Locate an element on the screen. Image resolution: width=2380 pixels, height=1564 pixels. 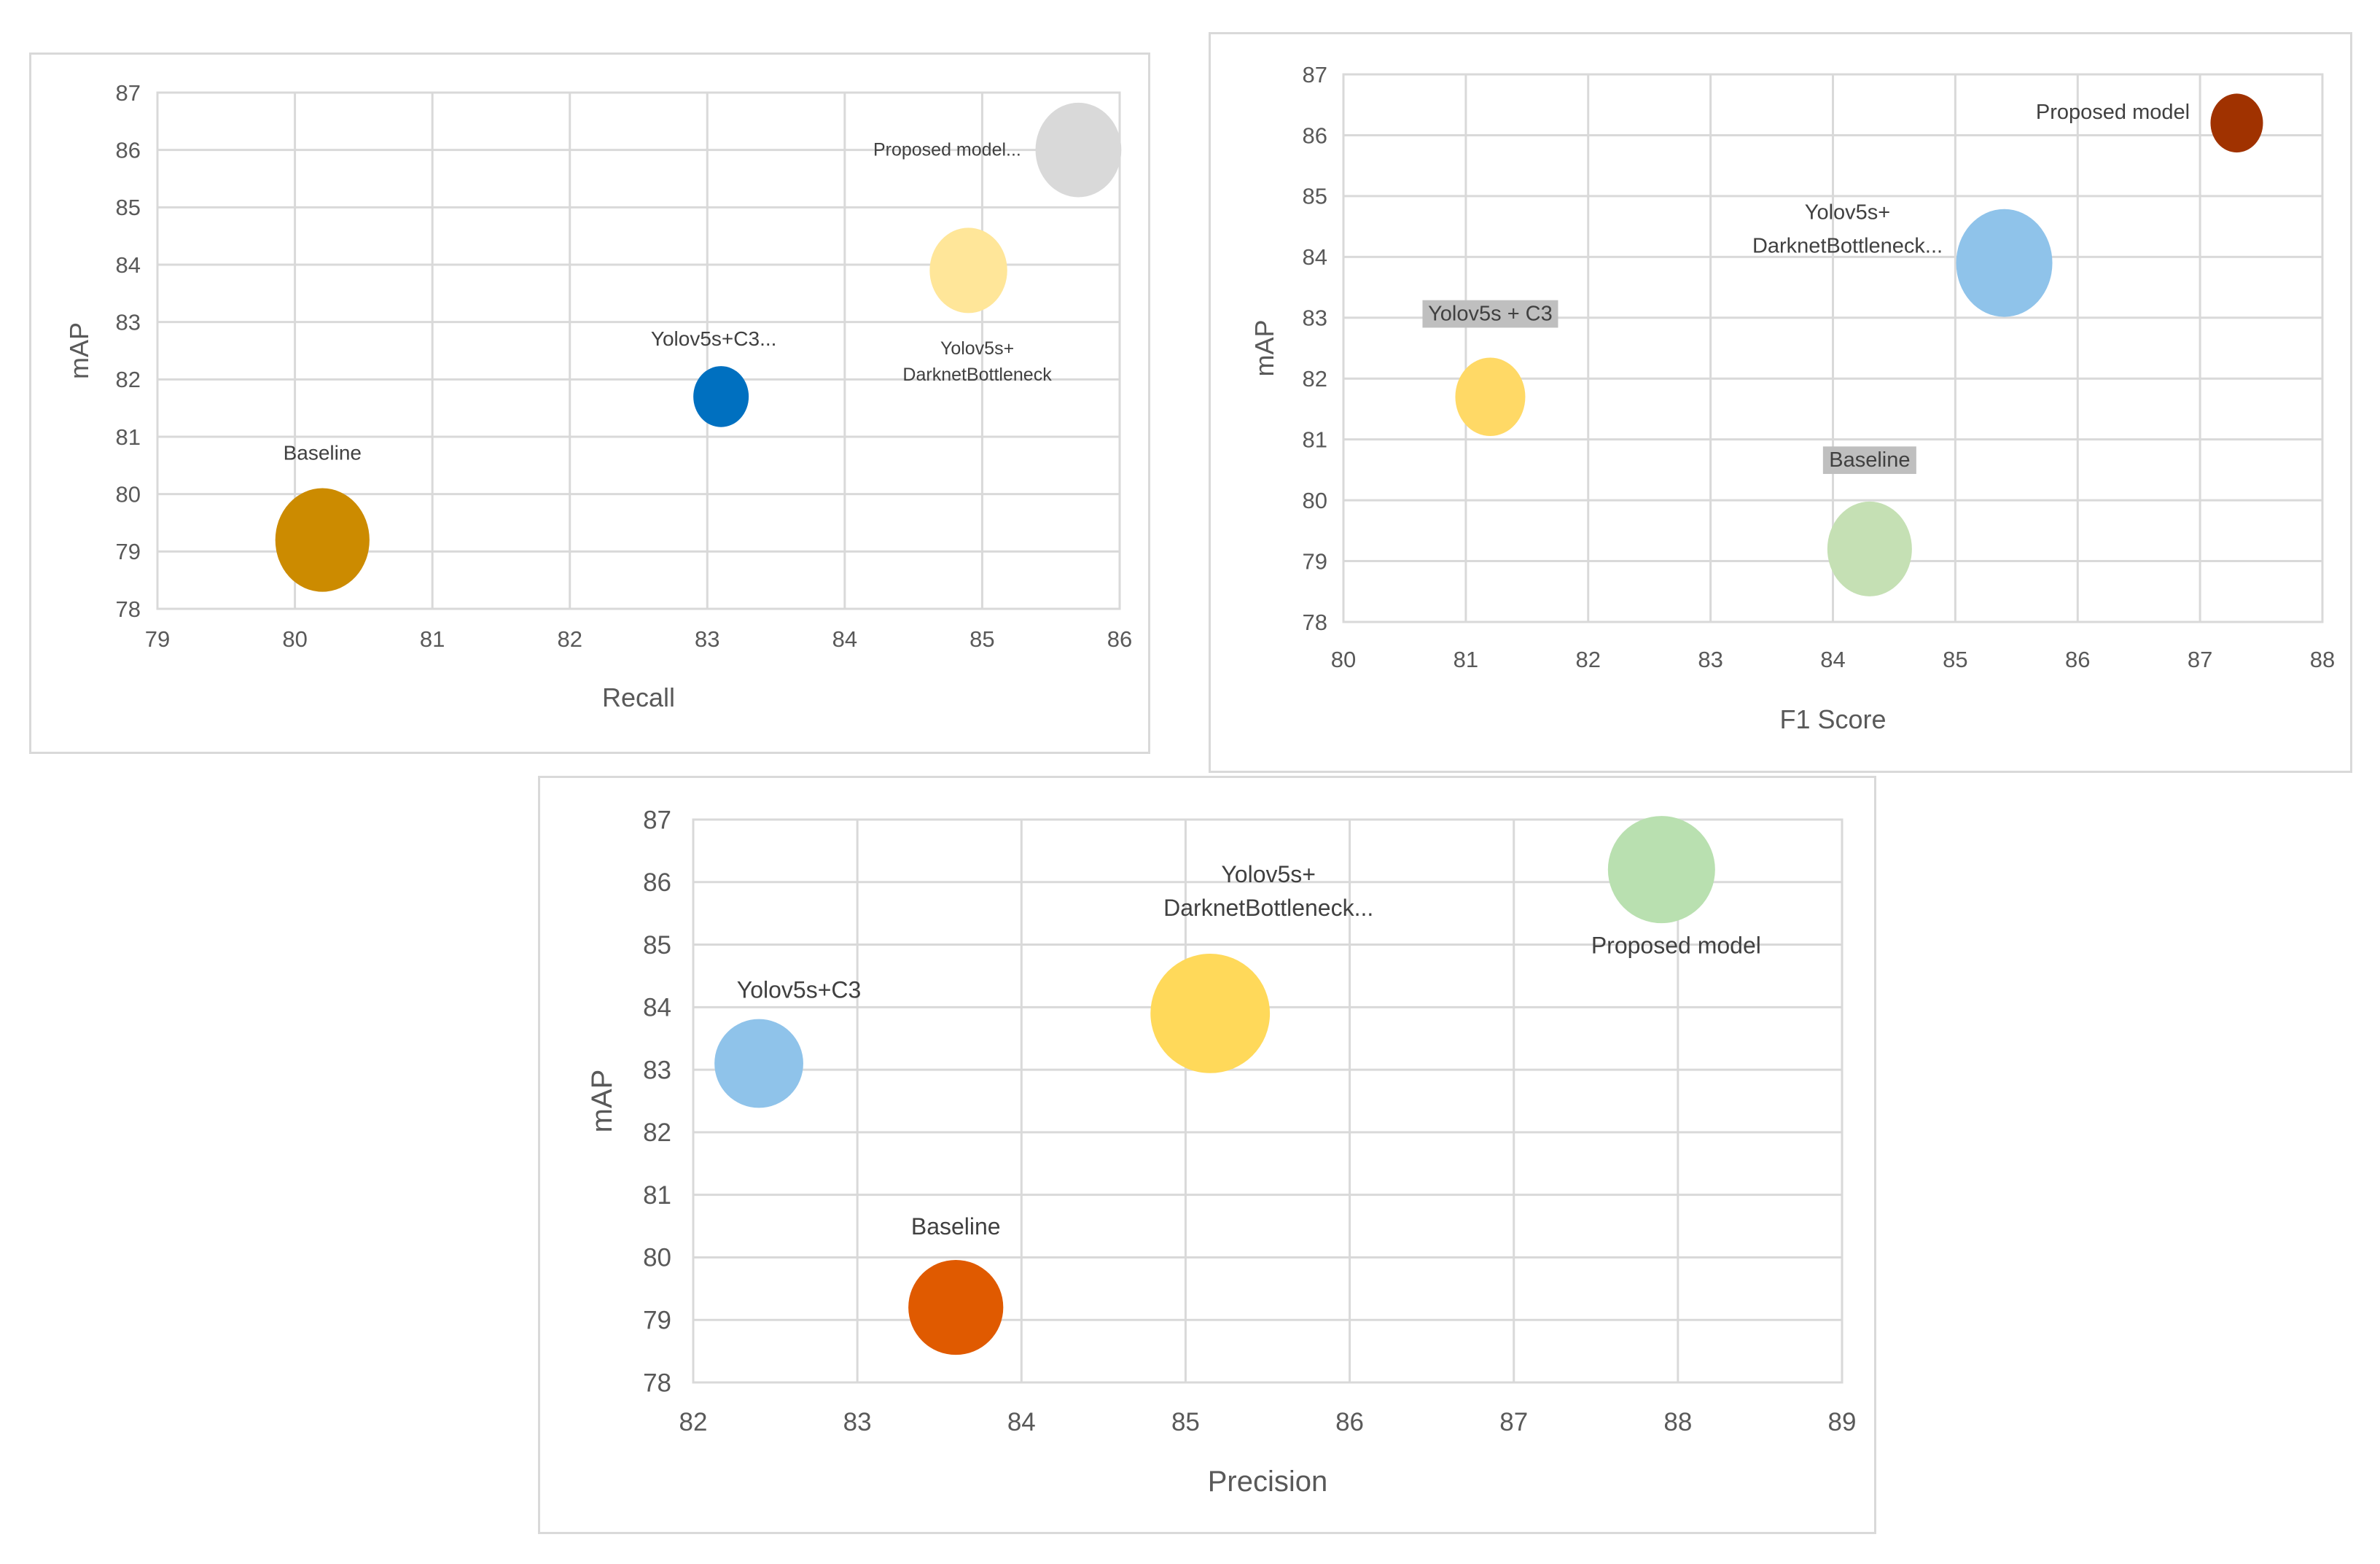
f1-score-y-tick-label: 78 is located at coordinates (1315, 622).